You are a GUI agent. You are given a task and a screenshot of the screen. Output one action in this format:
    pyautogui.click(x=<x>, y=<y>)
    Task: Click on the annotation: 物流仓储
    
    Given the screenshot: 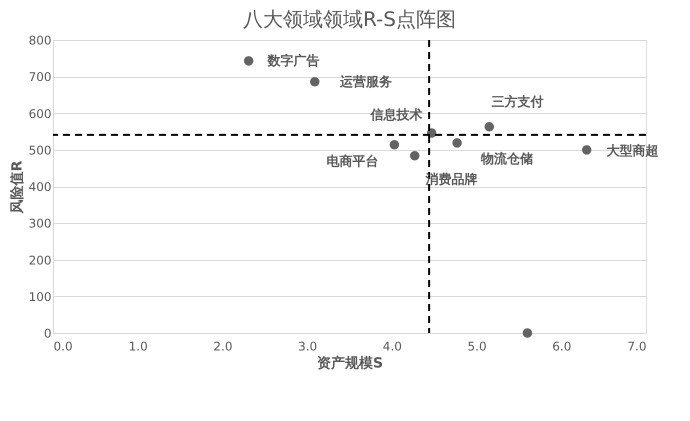 What is the action you would take?
    pyautogui.click(x=507, y=158)
    